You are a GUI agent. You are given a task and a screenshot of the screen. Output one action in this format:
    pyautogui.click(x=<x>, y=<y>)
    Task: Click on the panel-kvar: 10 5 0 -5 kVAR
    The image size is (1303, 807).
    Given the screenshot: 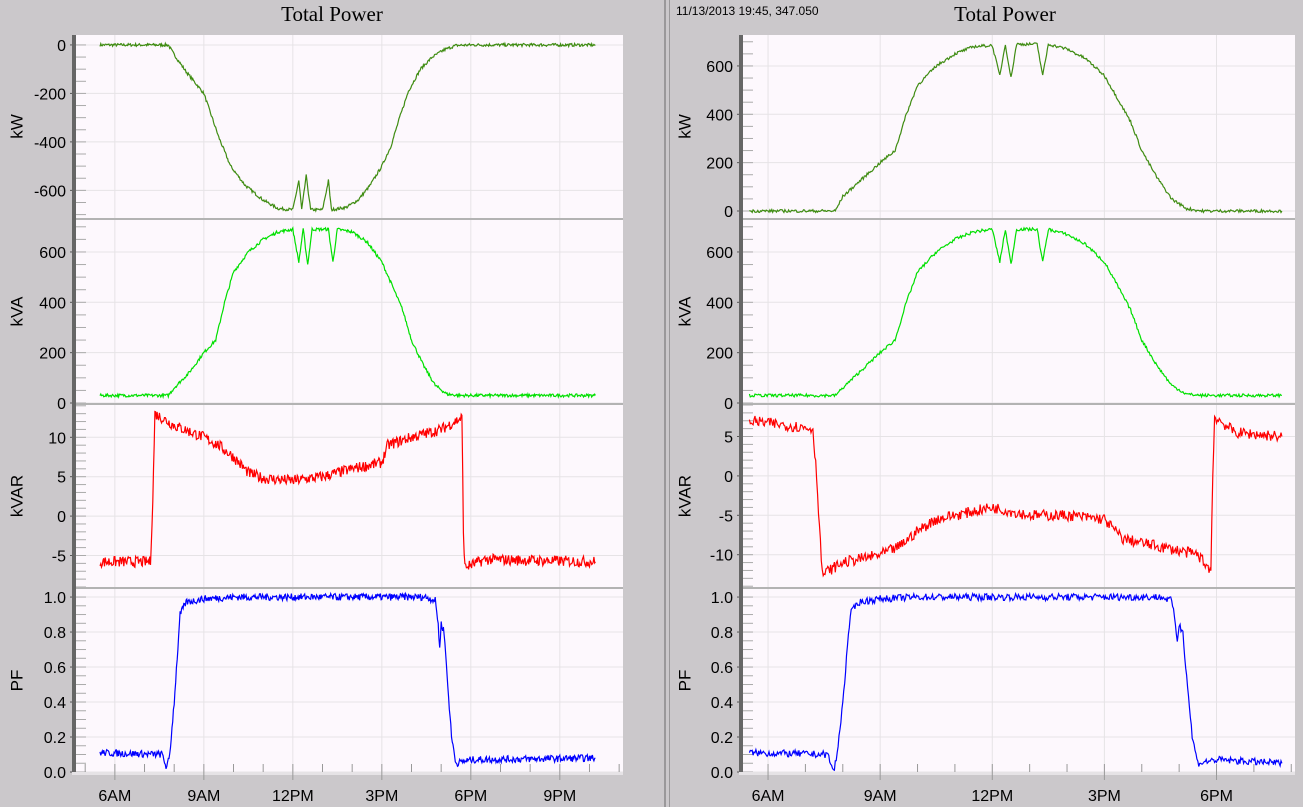 What is the action you would take?
    pyautogui.click(x=315, y=497)
    